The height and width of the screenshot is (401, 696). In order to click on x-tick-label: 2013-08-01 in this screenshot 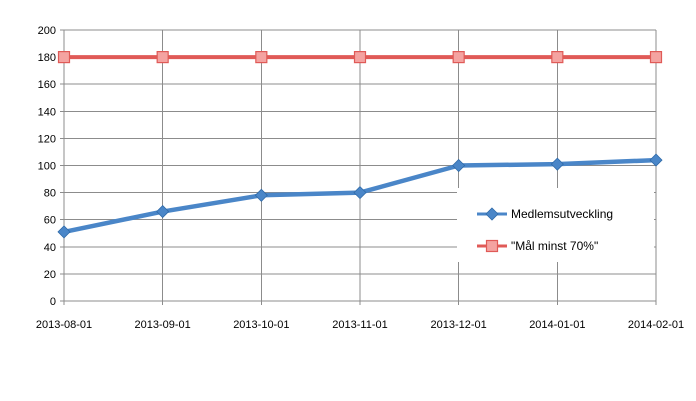, I will do `click(64, 325)`.